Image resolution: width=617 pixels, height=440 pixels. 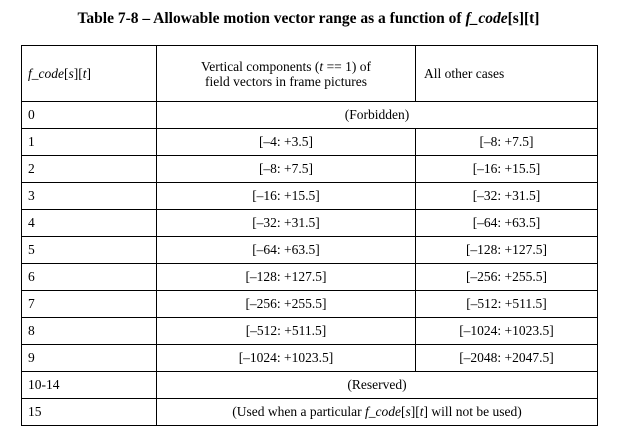 I want to click on vertical-range-cell: [–16: +15.5], so click(x=286, y=196).